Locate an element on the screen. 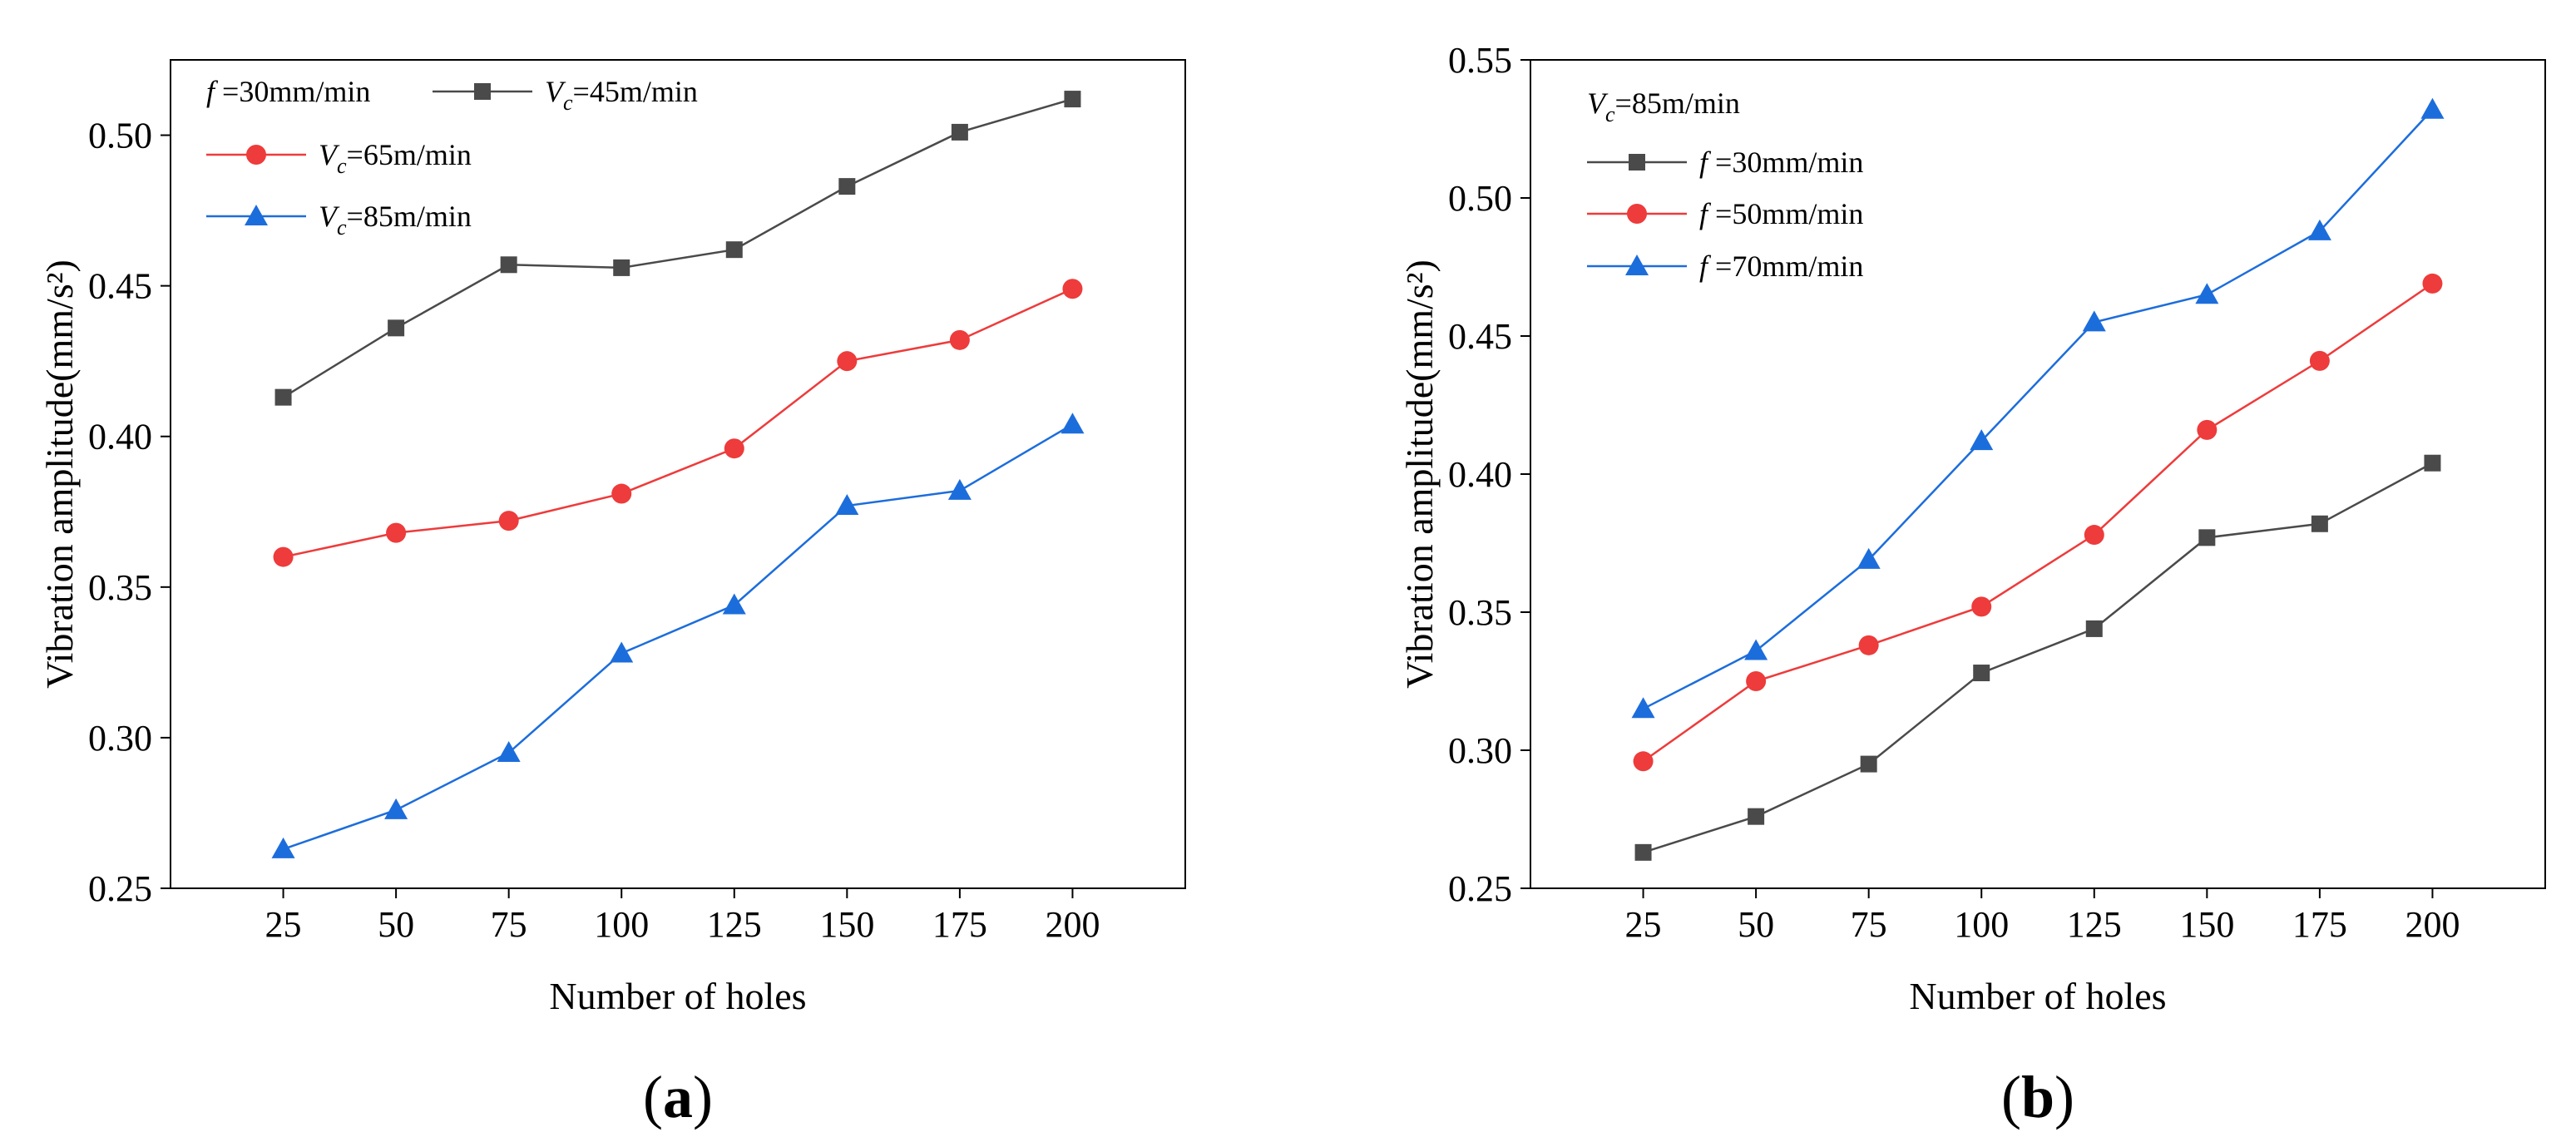  panel-label-letter: a is located at coordinates (678, 1097).